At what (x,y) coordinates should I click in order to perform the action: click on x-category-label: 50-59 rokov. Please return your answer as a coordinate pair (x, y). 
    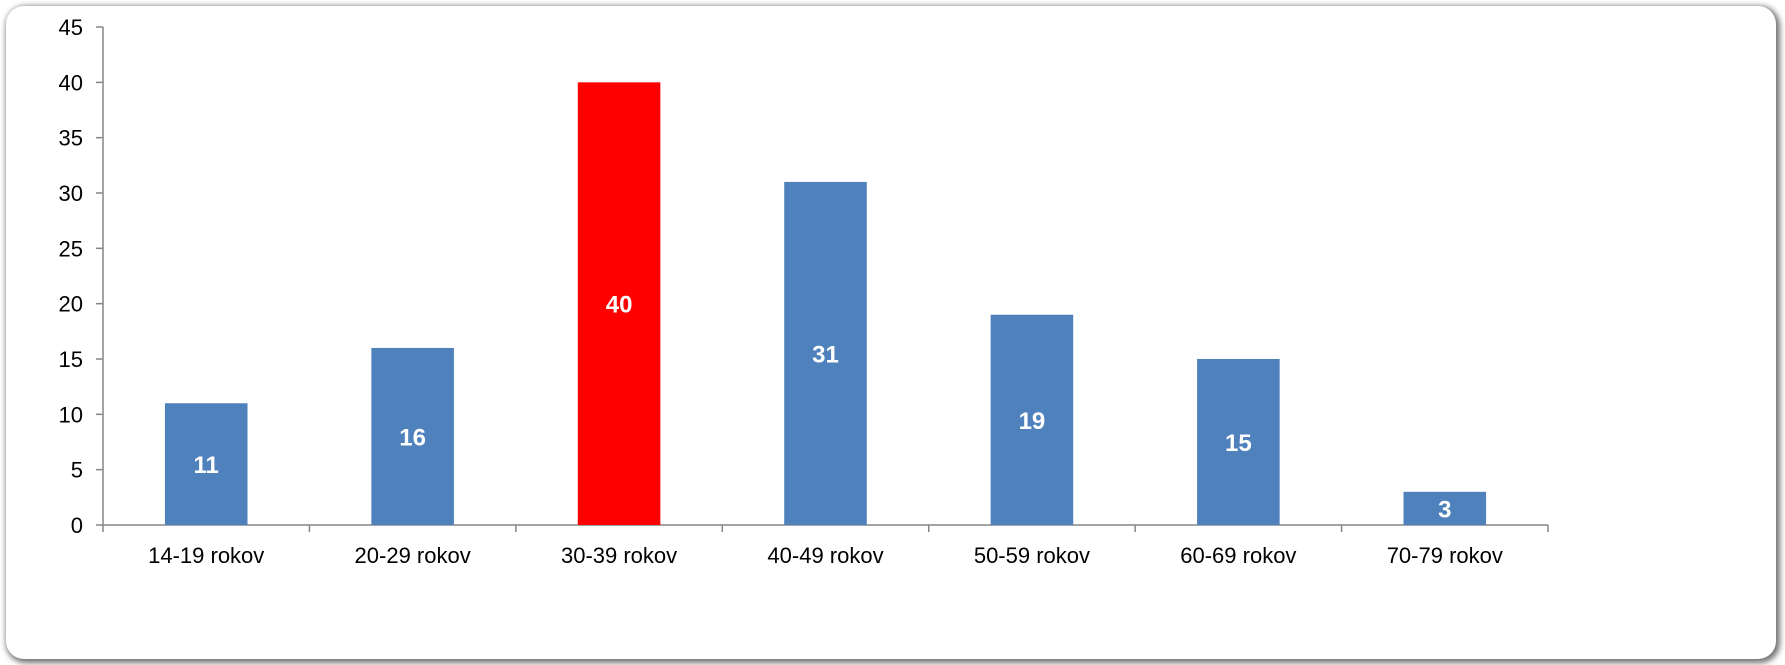
    Looking at the image, I should click on (1032, 555).